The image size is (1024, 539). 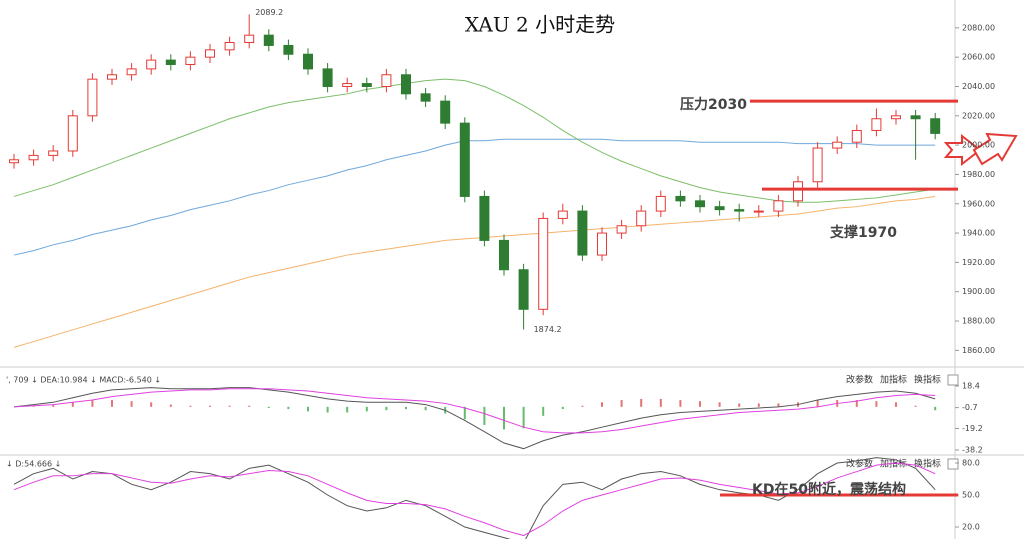 What do you see at coordinates (978, 321) in the screenshot?
I see `y-tick-label: 1880.00` at bounding box center [978, 321].